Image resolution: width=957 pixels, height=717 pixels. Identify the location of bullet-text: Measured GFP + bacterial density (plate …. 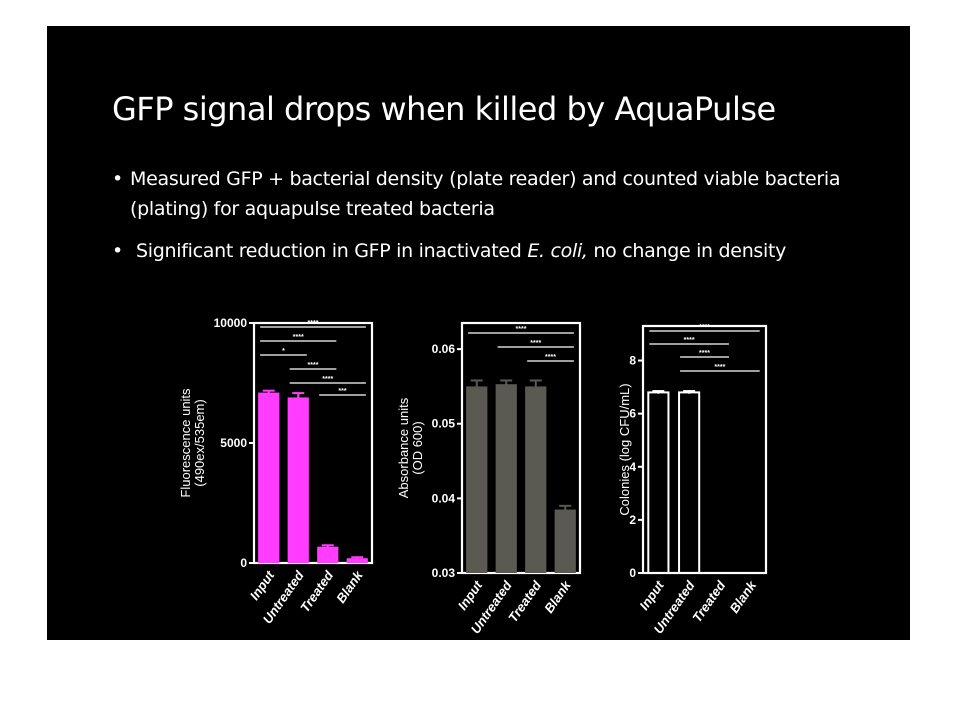
(485, 194).